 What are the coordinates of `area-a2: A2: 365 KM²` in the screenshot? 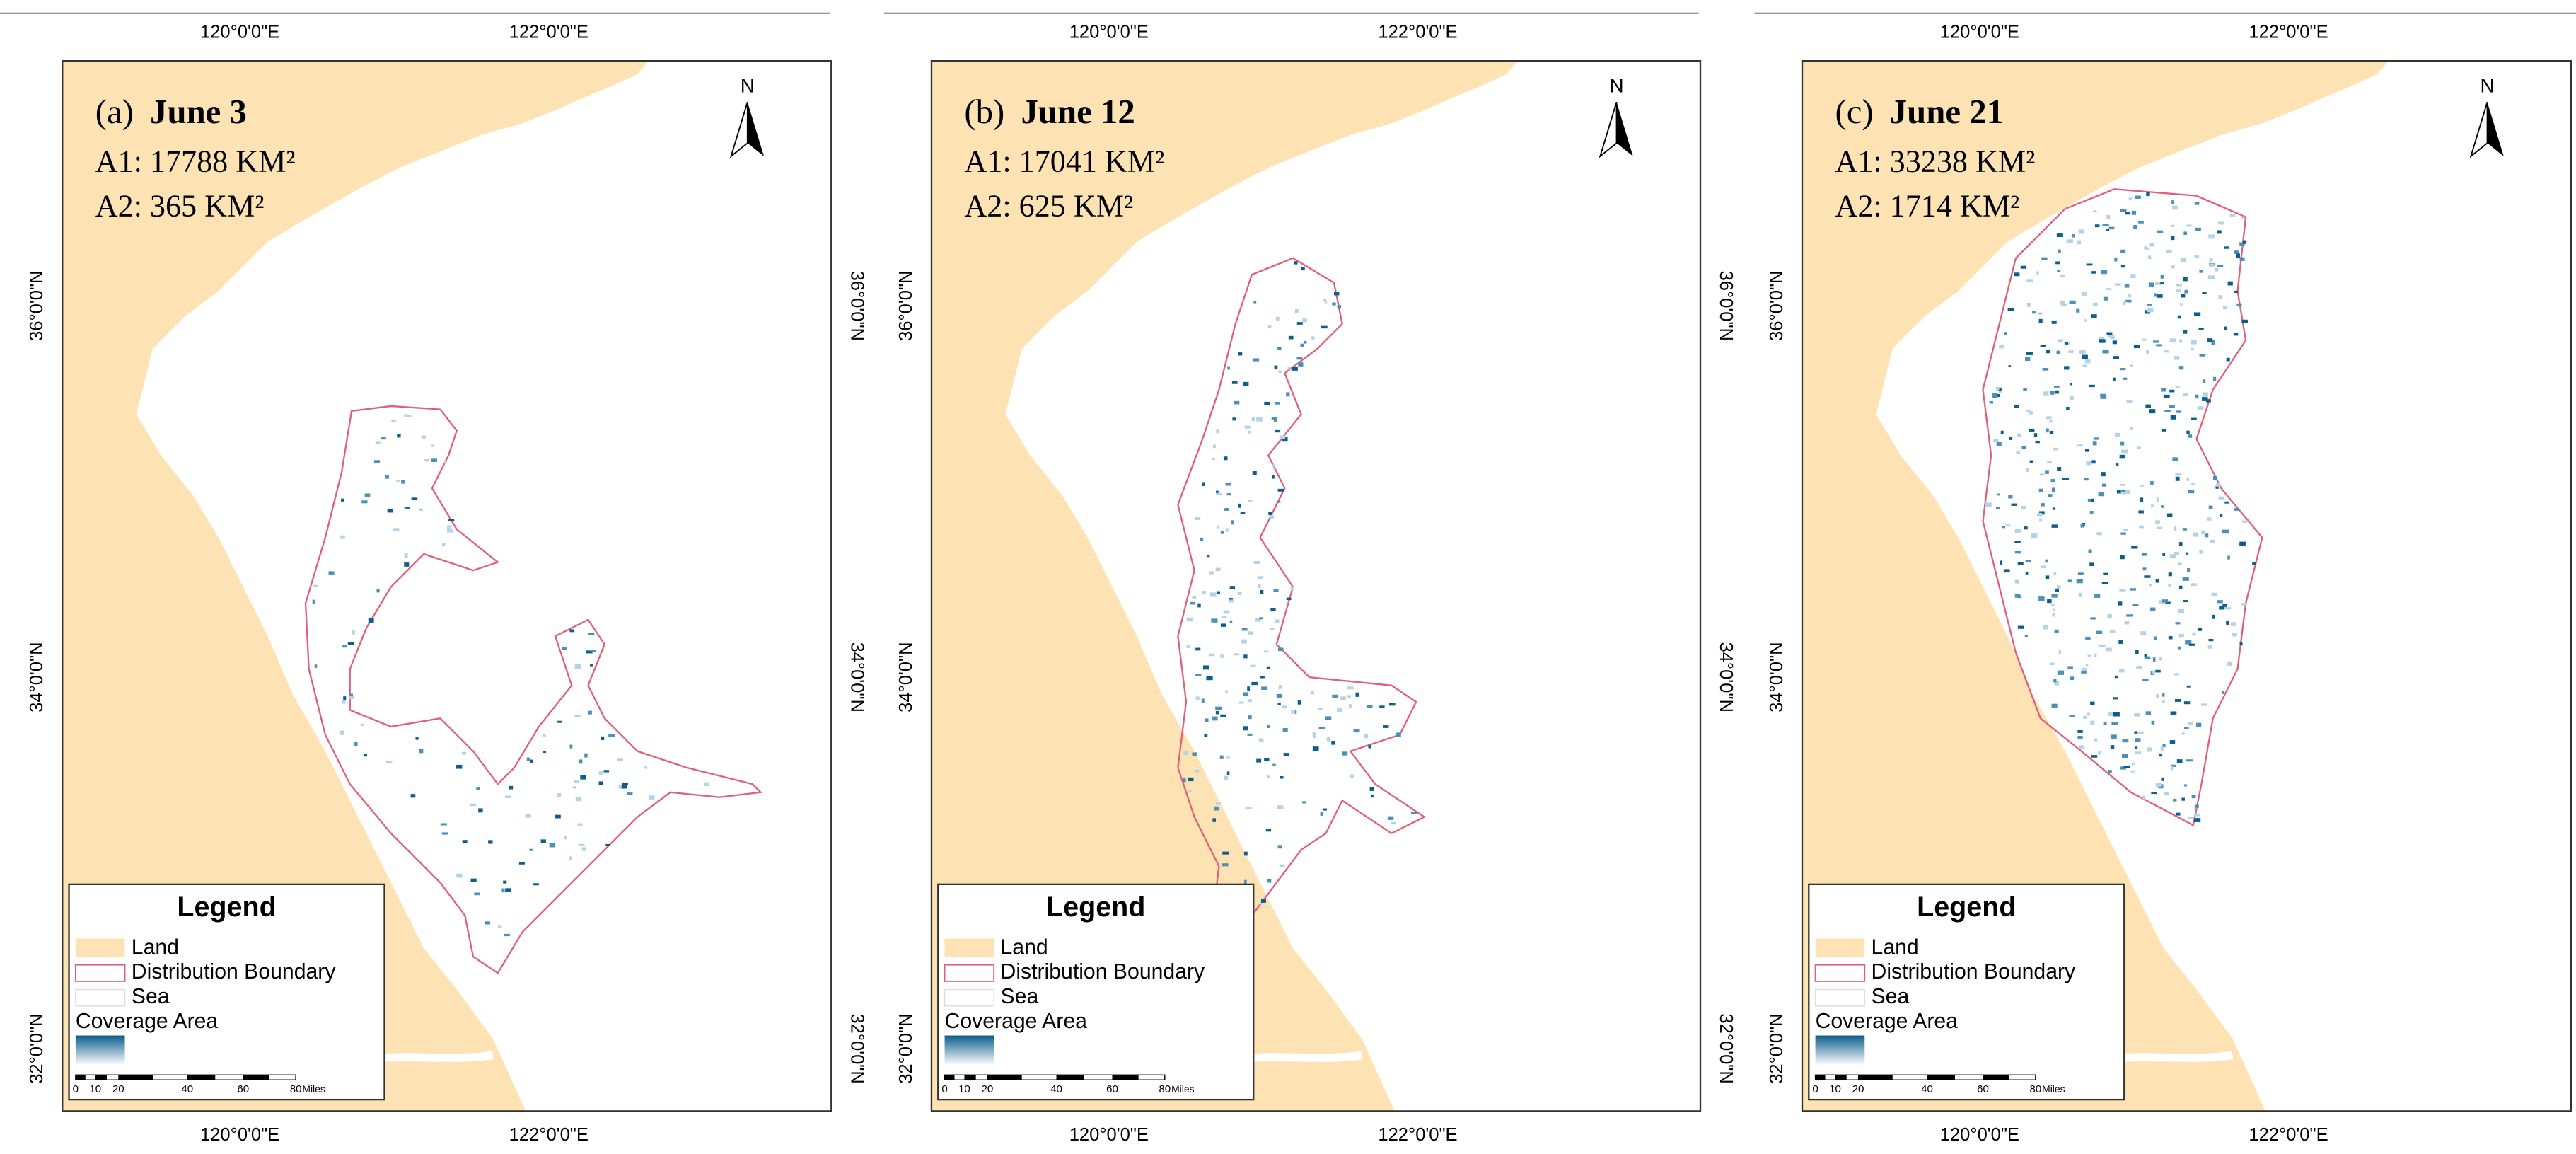 It's located at (180, 205).